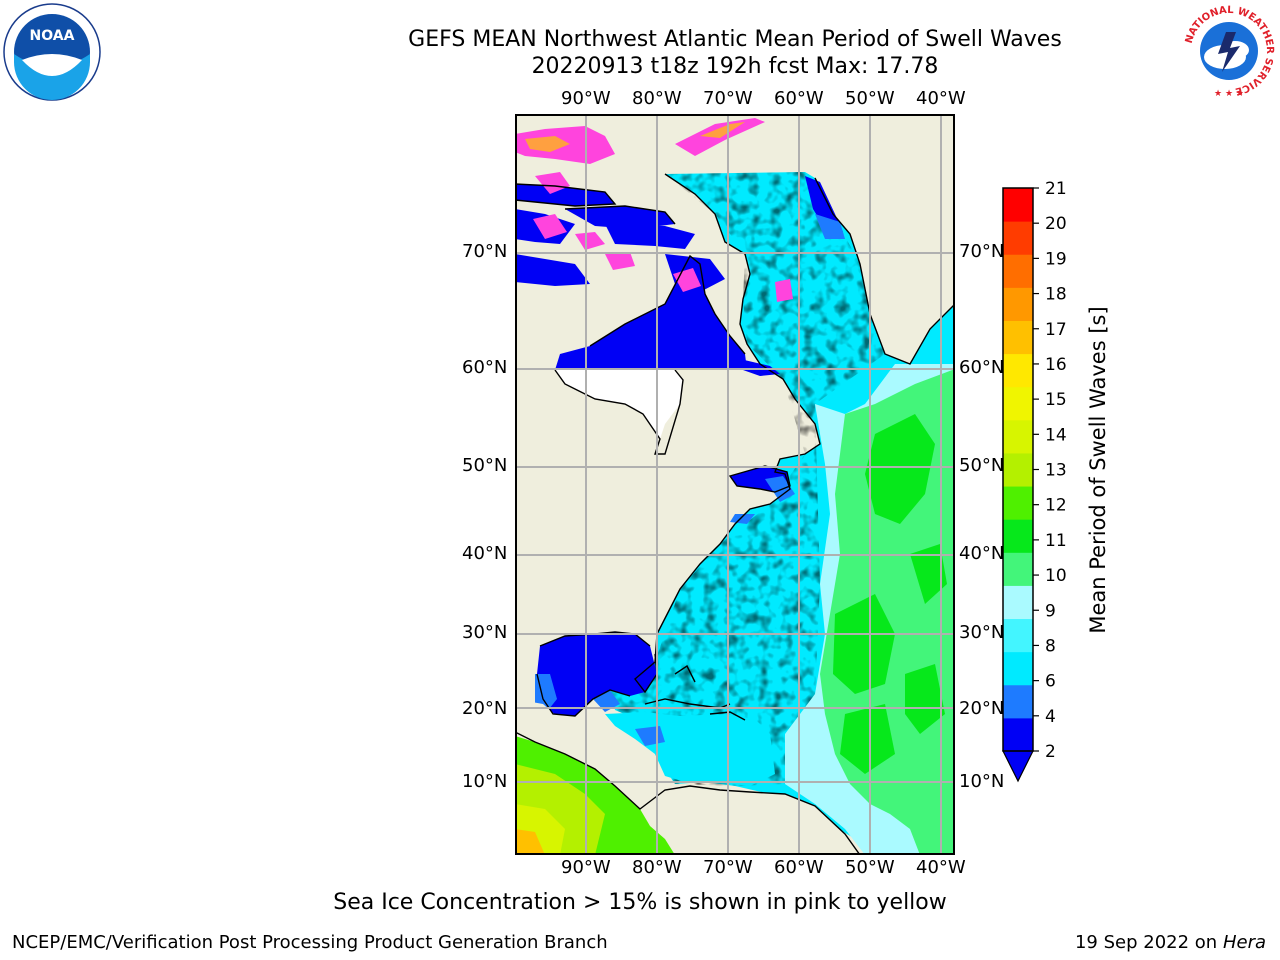  I want to click on south-america-land, so click(750, 820).